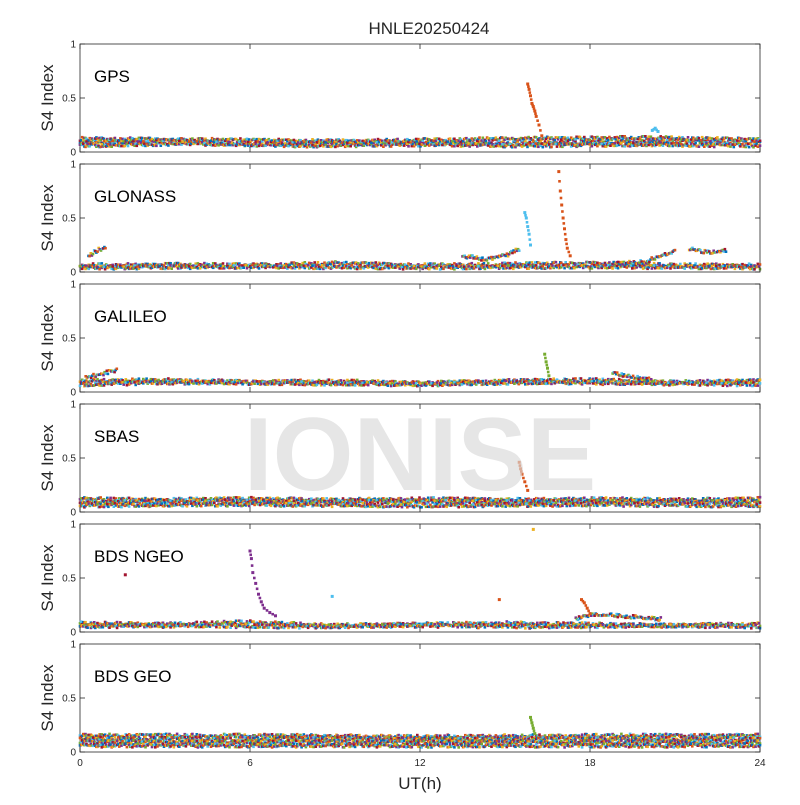 Image resolution: width=800 pixels, height=805 pixels. I want to click on chart-title: HNLE20250424, so click(429, 28).